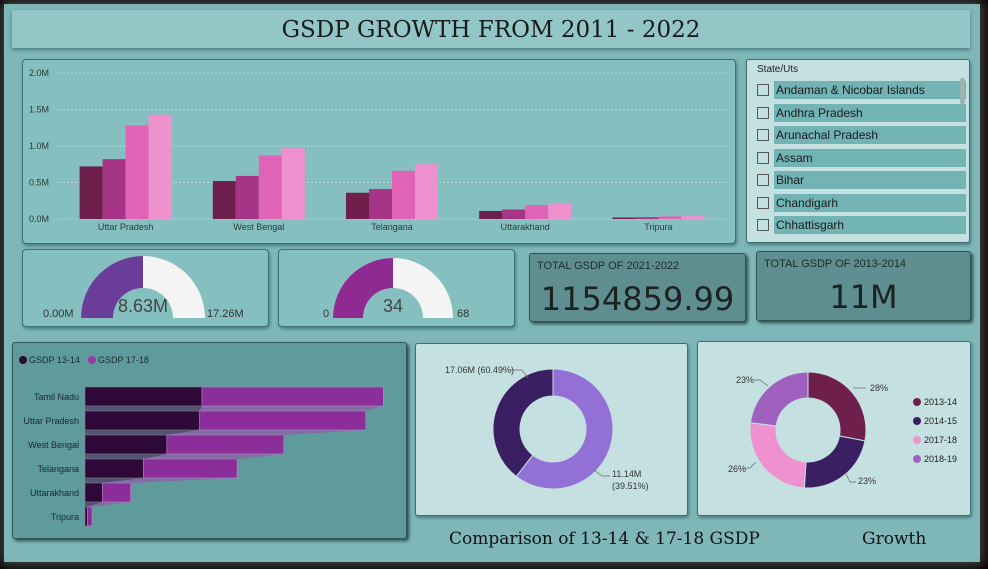  What do you see at coordinates (39, 219) in the screenshot?
I see `y-tick-label: 0.0M` at bounding box center [39, 219].